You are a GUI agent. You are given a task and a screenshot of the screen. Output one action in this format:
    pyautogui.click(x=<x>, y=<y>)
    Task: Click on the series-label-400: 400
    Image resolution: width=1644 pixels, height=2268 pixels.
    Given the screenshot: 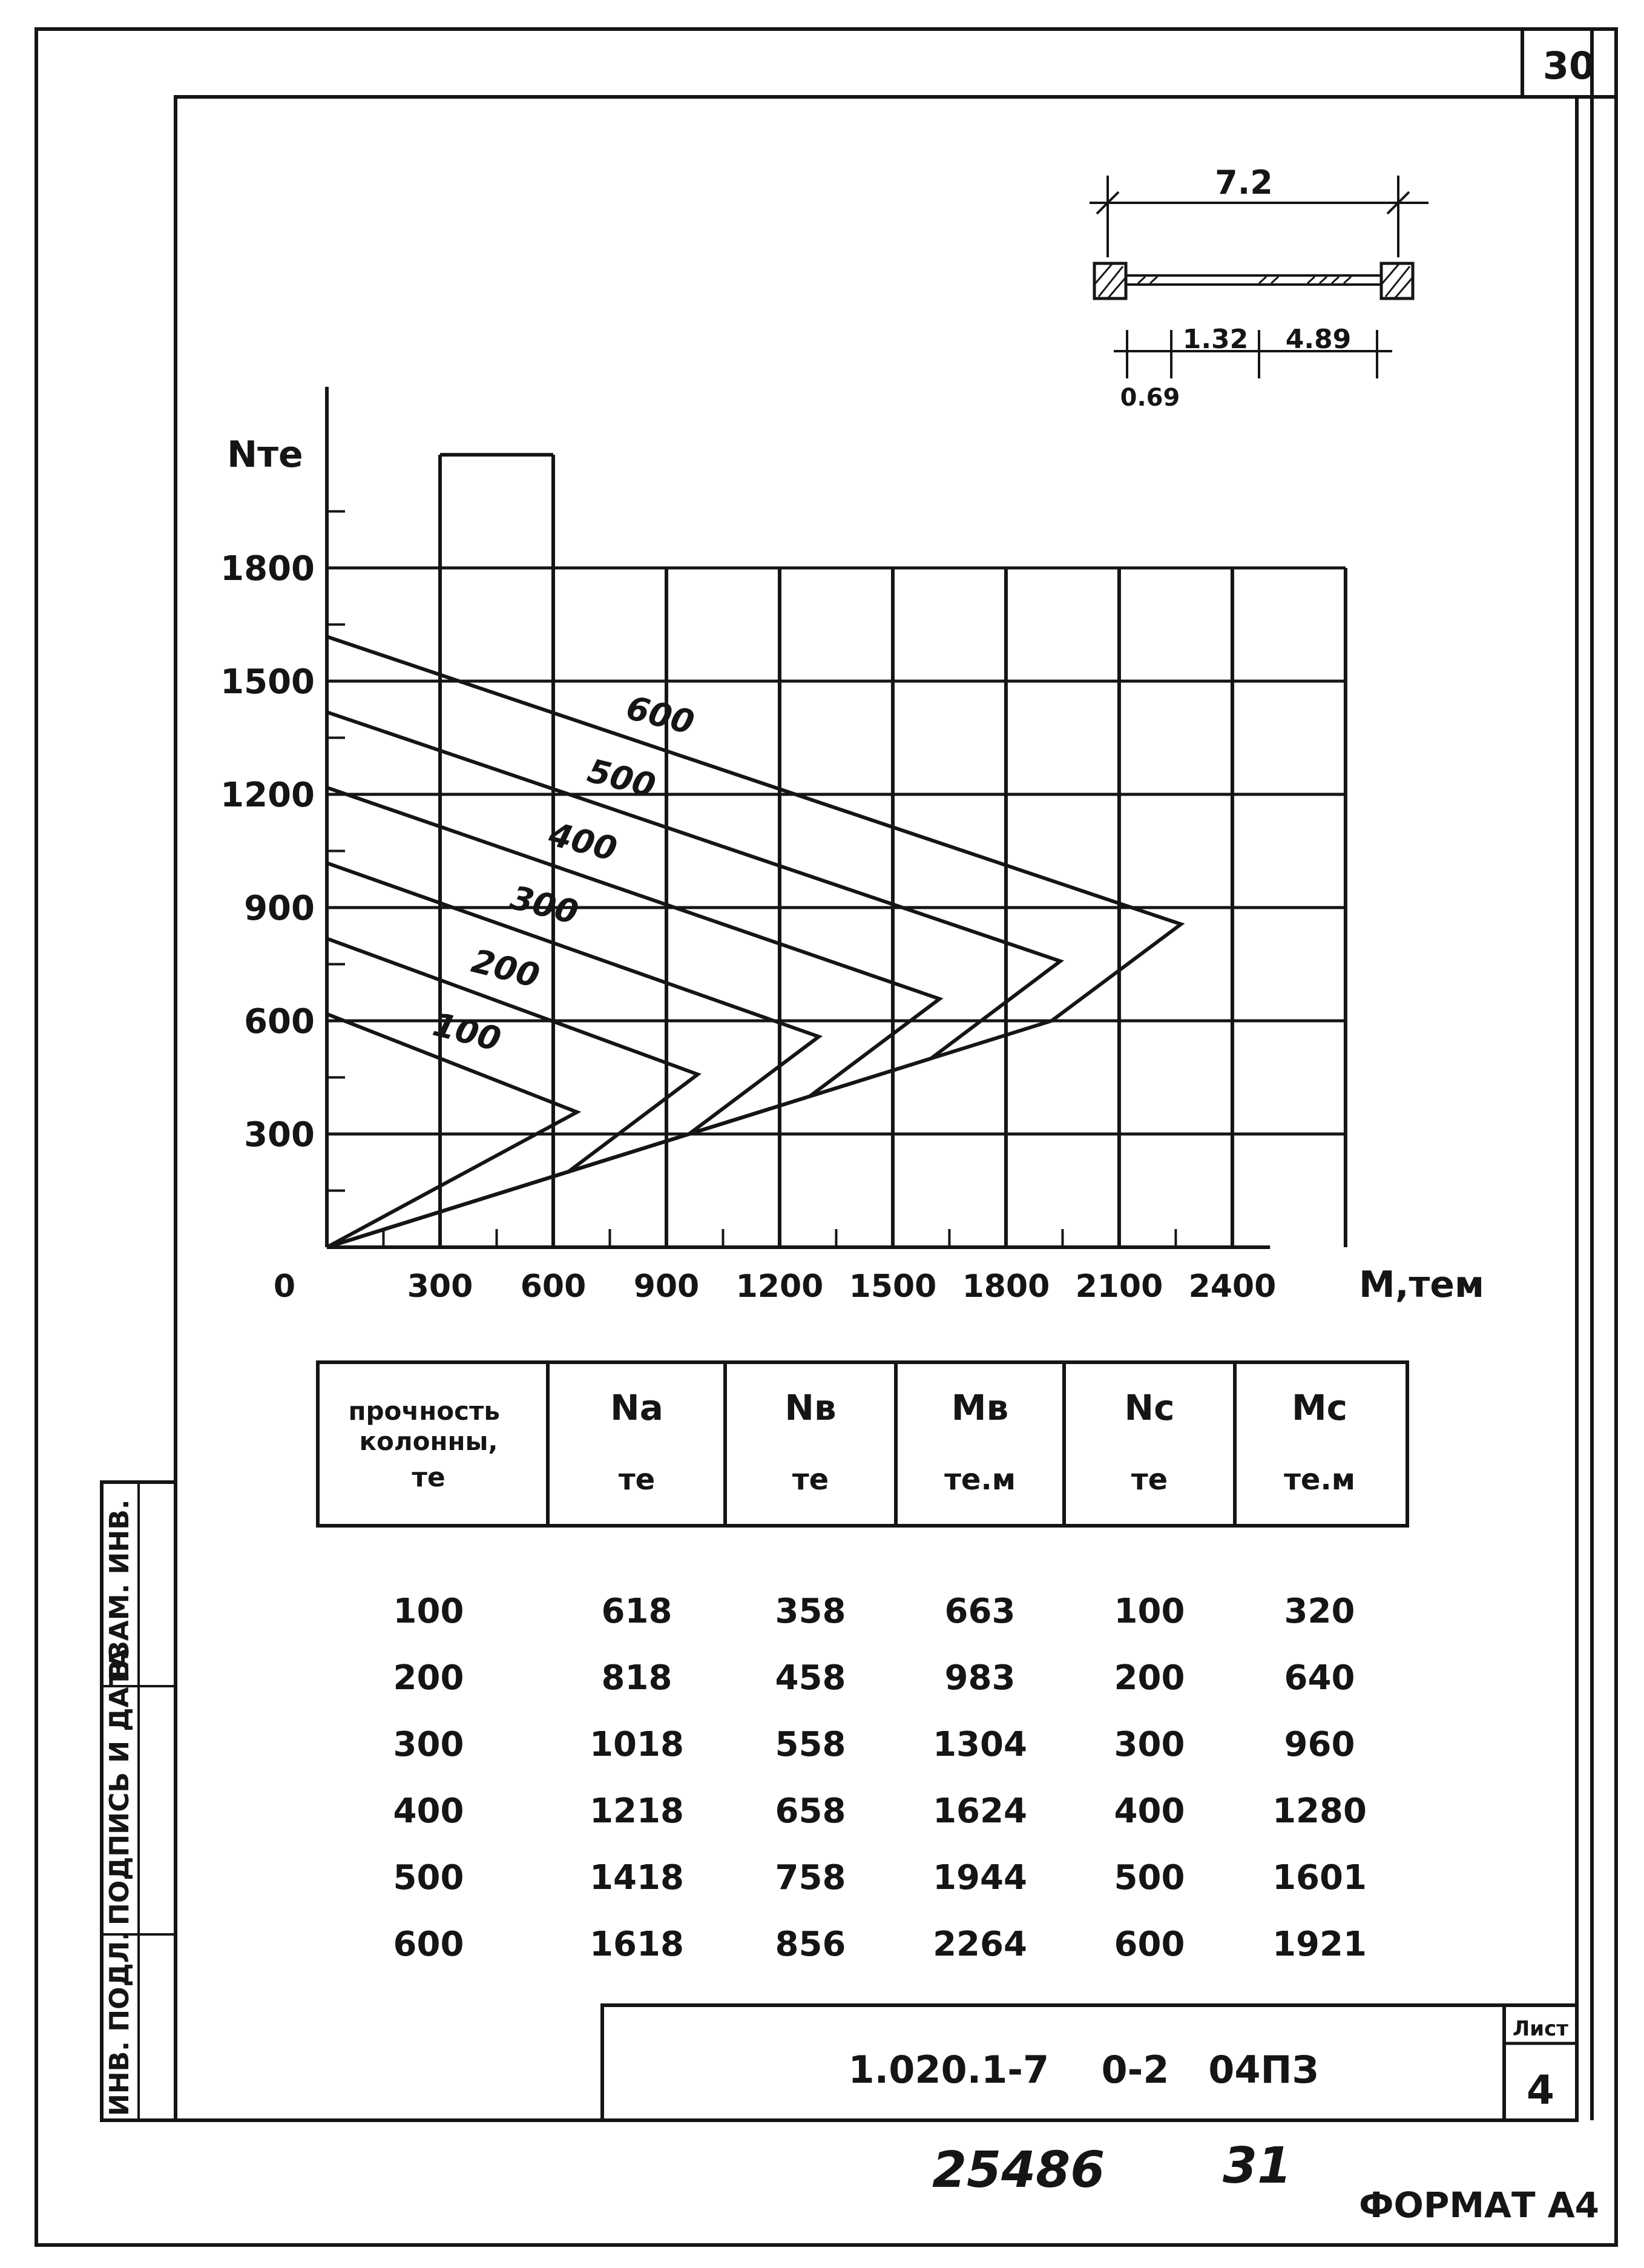 What is the action you would take?
    pyautogui.click(x=583, y=842)
    